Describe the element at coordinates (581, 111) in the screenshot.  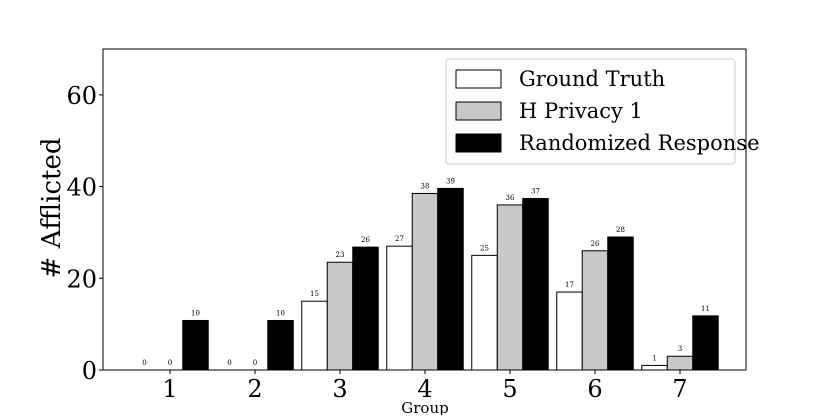
I see `legend-label: H Privacy 1` at that location.